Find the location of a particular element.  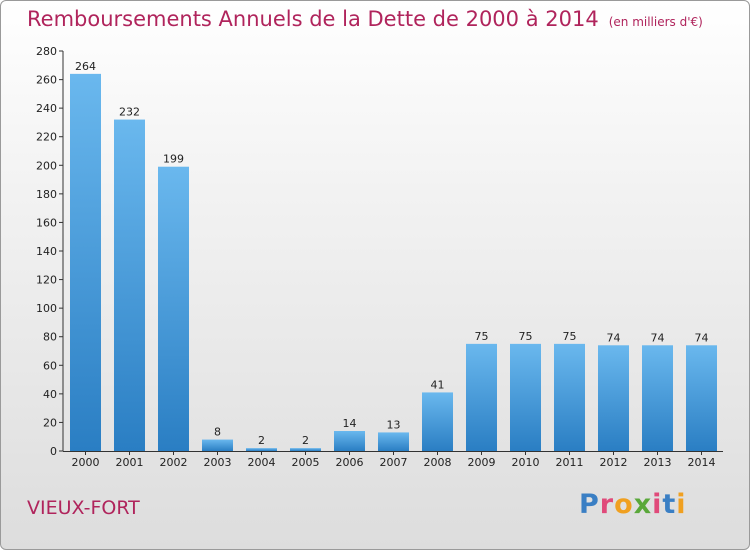

data-label: 264 is located at coordinates (85, 66).